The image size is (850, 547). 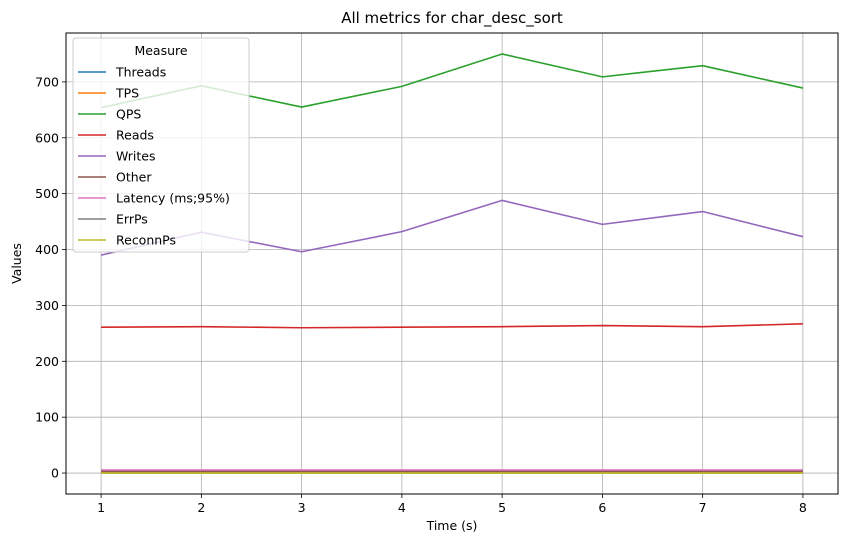 I want to click on x-tick-label: 1, so click(x=101, y=507).